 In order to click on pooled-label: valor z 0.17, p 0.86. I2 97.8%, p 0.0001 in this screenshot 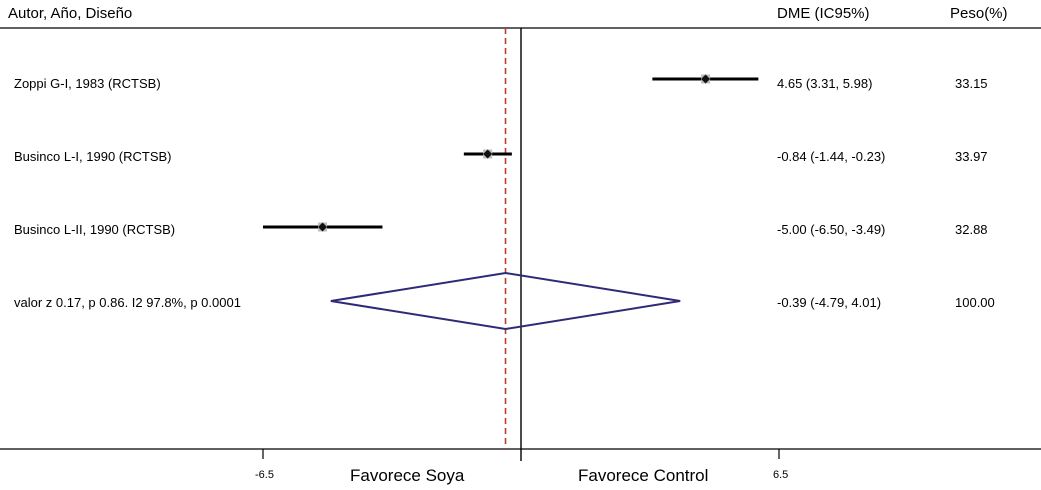, I will do `click(127, 302)`.